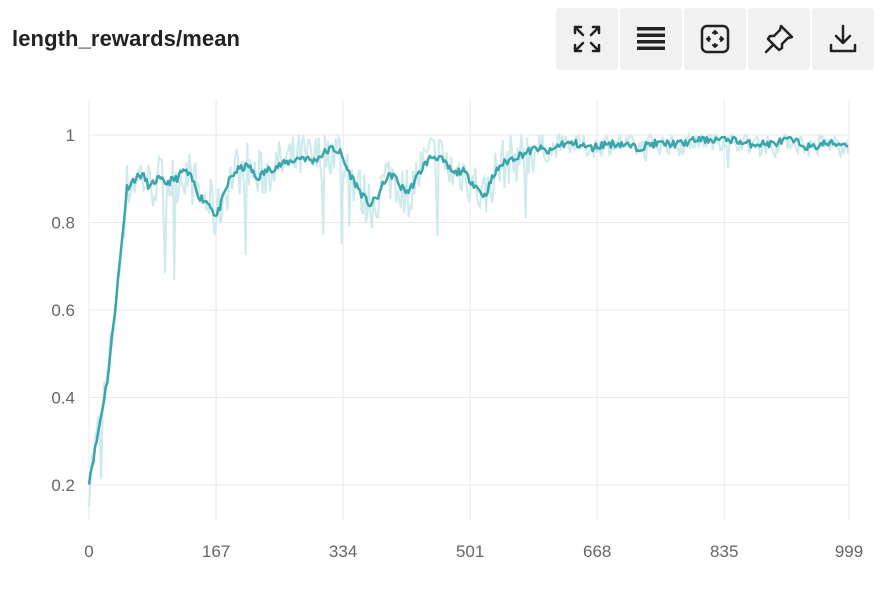  I want to click on x-tick-label: 334, so click(343, 551).